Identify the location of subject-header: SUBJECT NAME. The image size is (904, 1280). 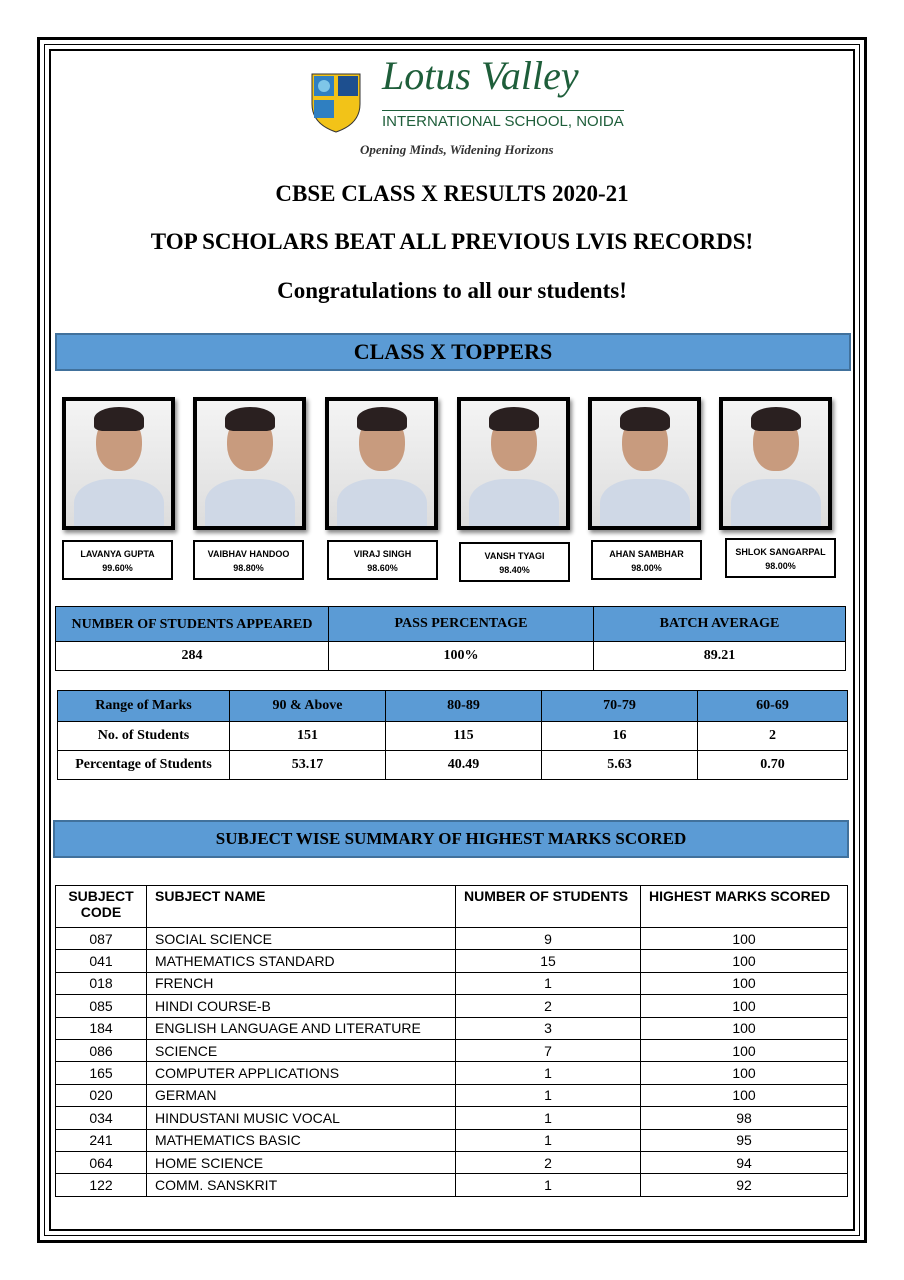
(301, 906).